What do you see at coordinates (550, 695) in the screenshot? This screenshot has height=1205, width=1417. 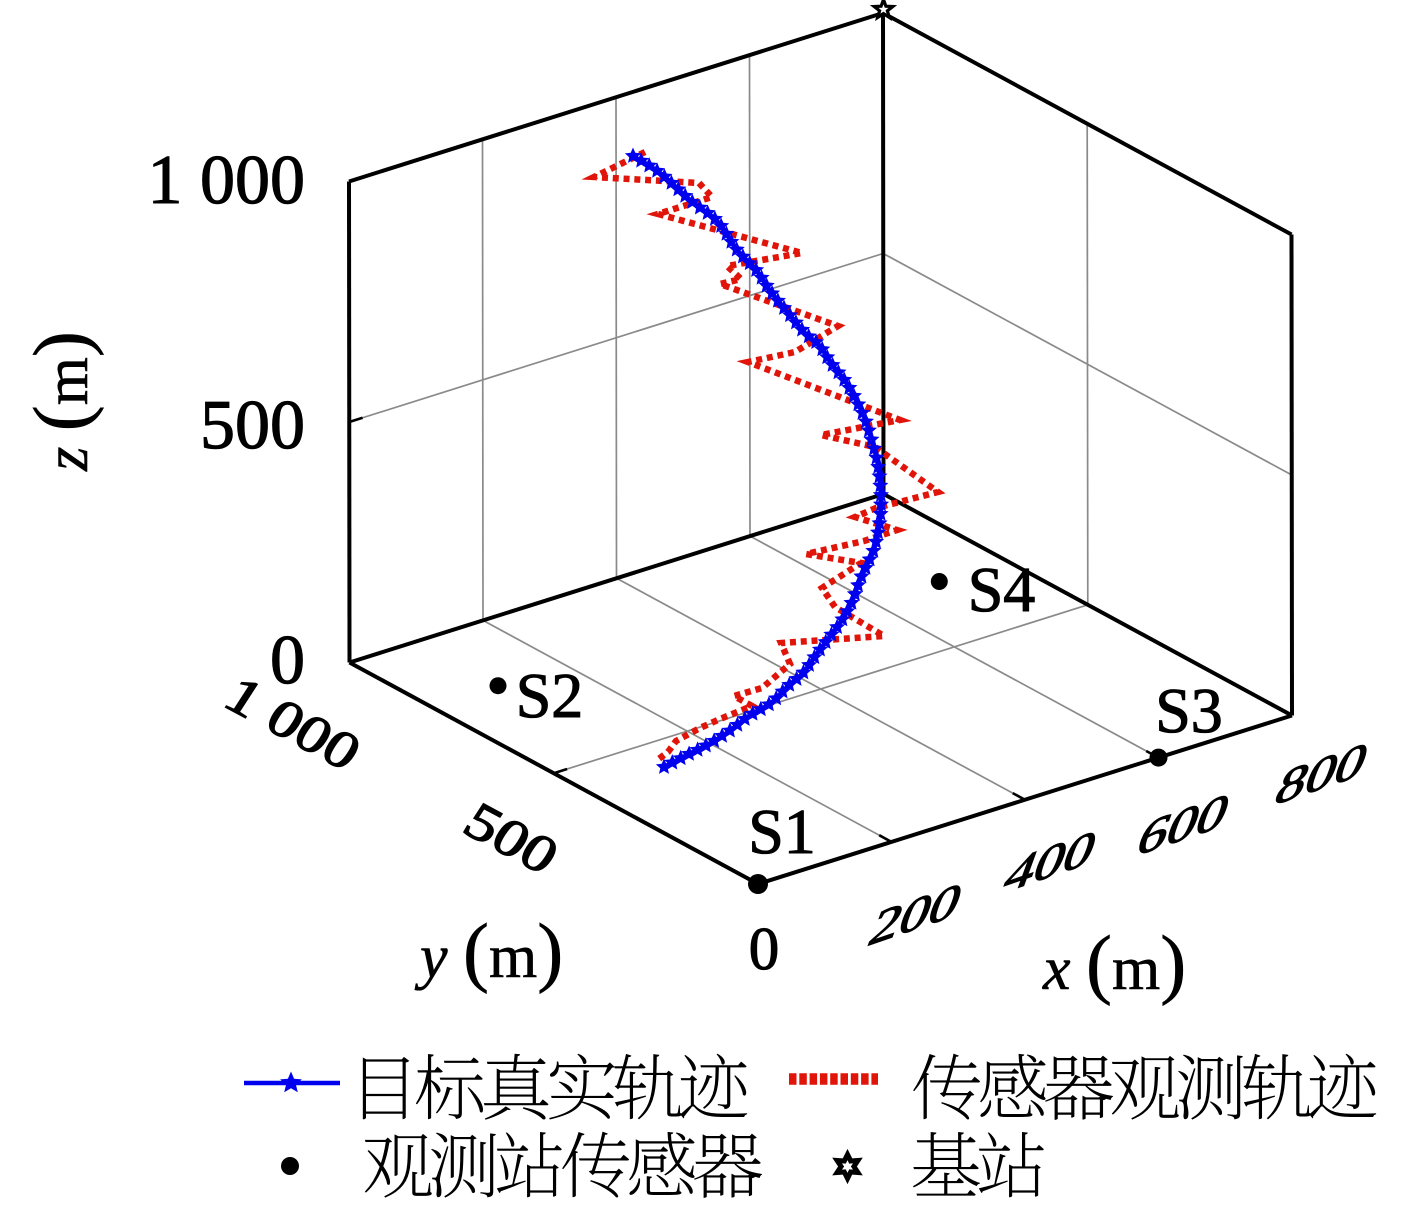 I see `svg-text: S2` at bounding box center [550, 695].